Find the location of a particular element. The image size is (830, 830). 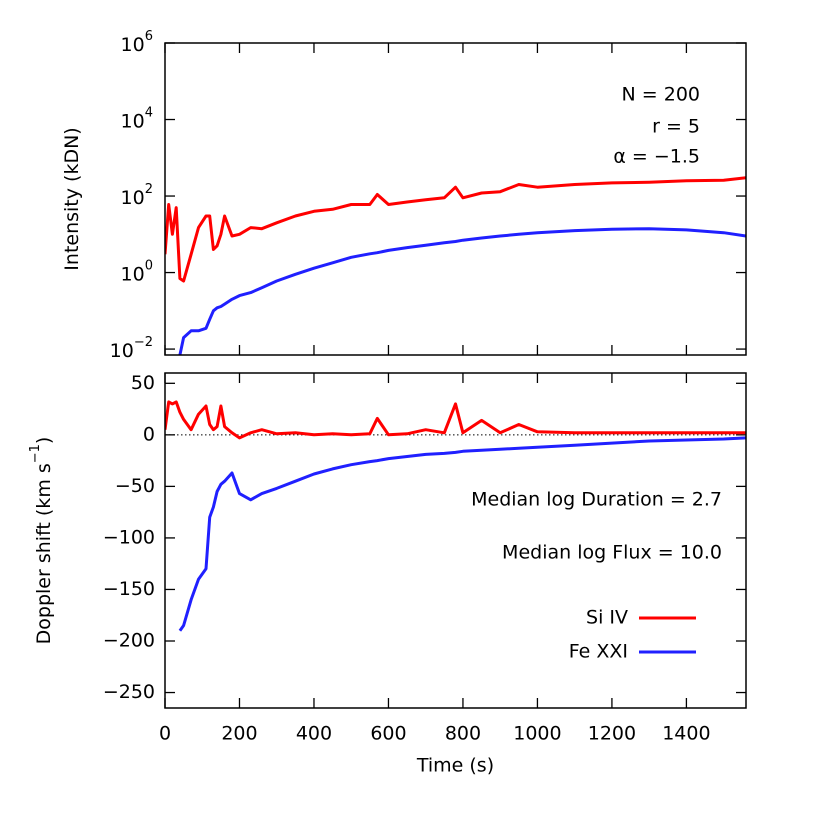

x-tick-label: 200 is located at coordinates (239, 734).